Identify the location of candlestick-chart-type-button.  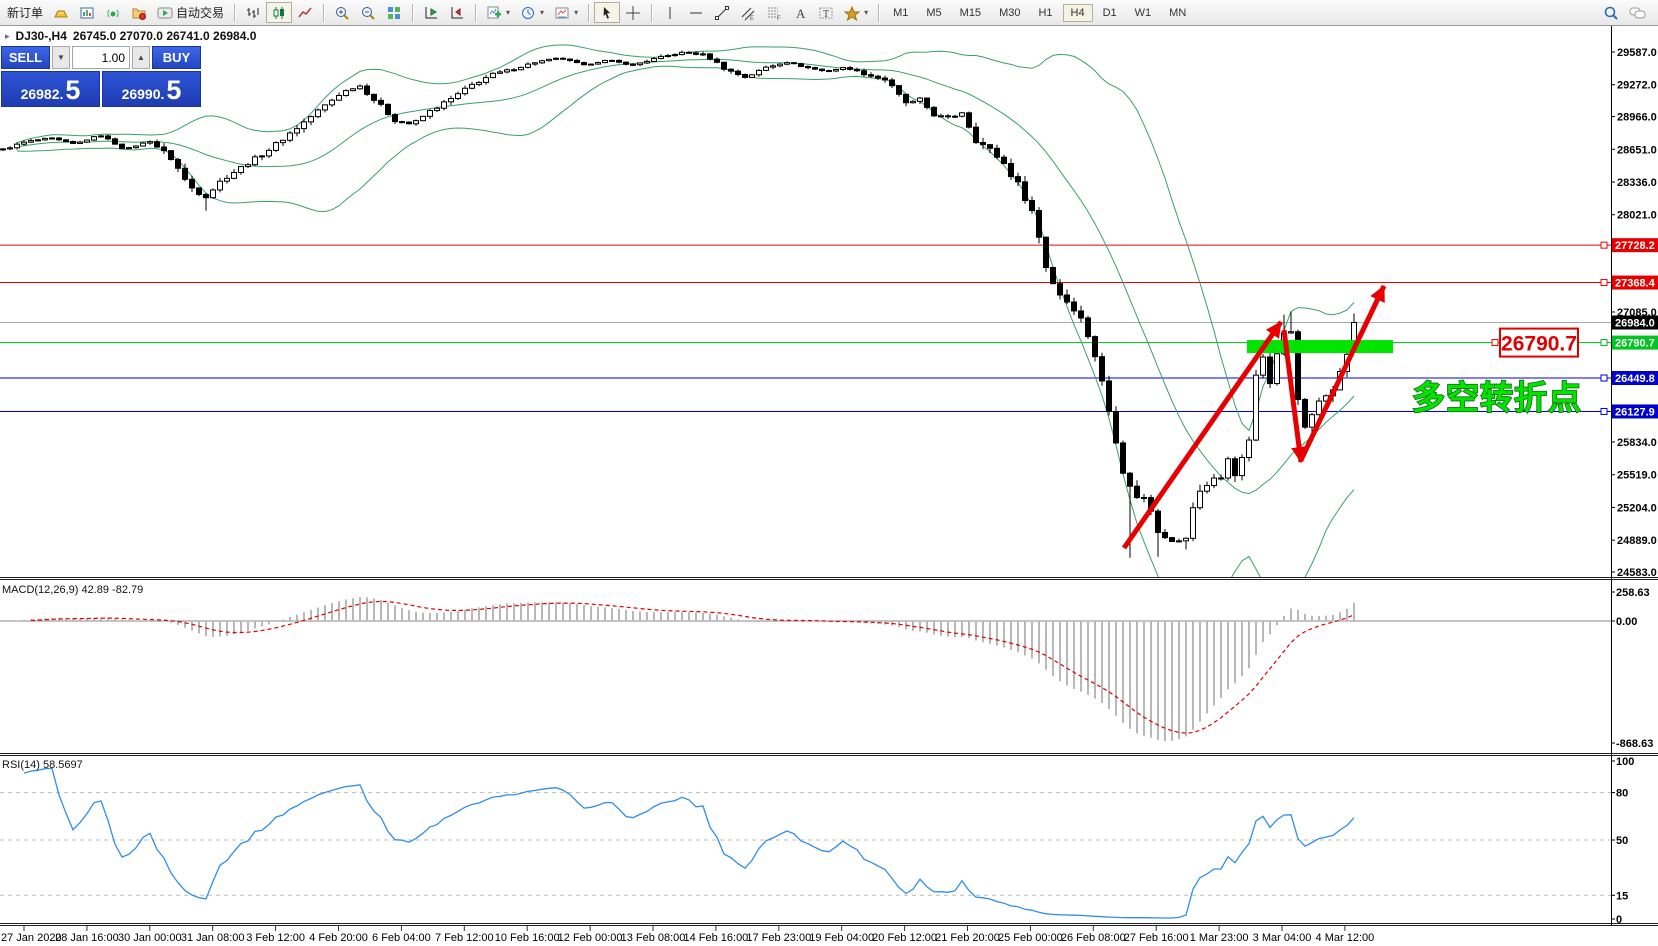
(279, 12).